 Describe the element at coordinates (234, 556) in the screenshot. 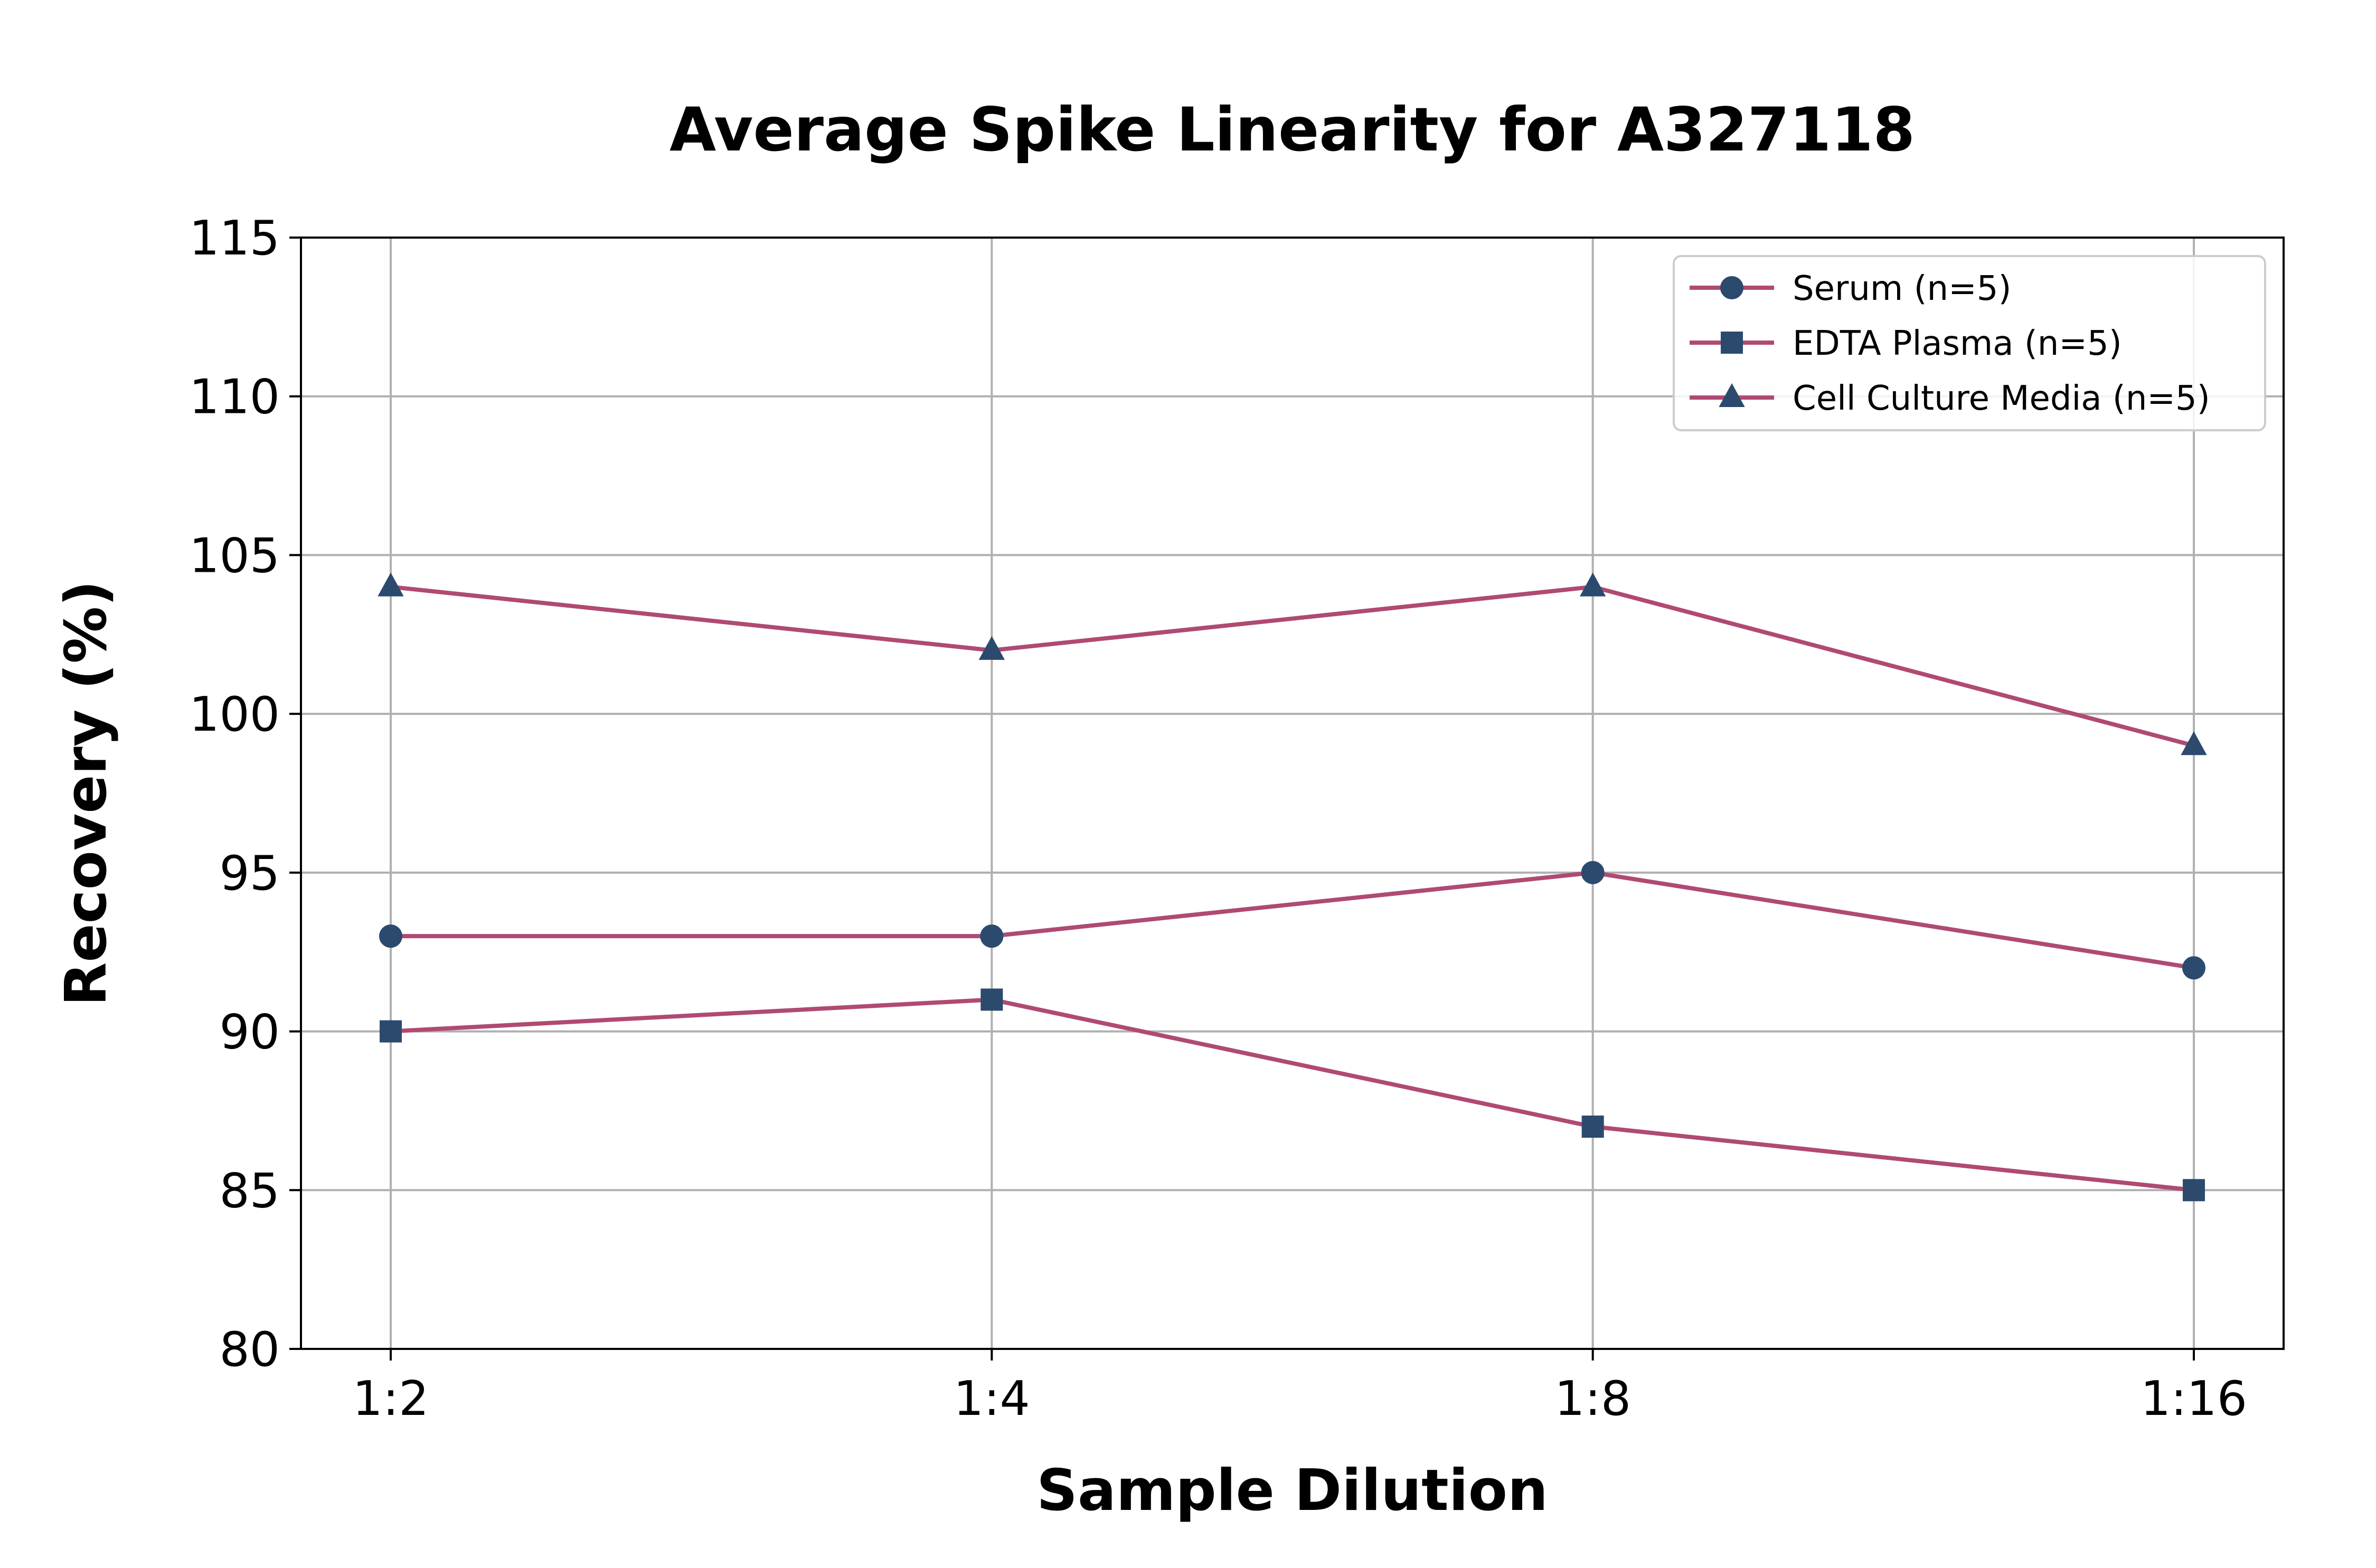

I see `y-tick-label: 105` at that location.